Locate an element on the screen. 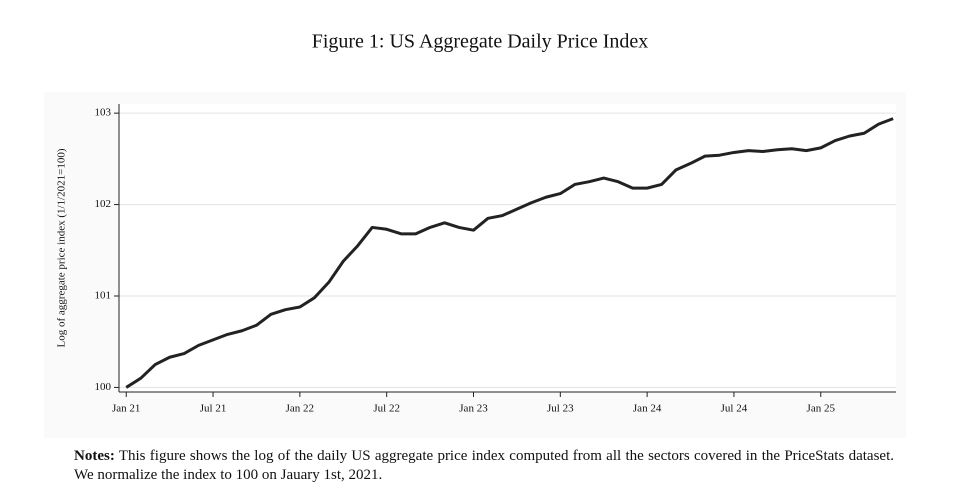 This screenshot has height=493, width=969. x-tick-label: Jul 24 is located at coordinates (734, 409).